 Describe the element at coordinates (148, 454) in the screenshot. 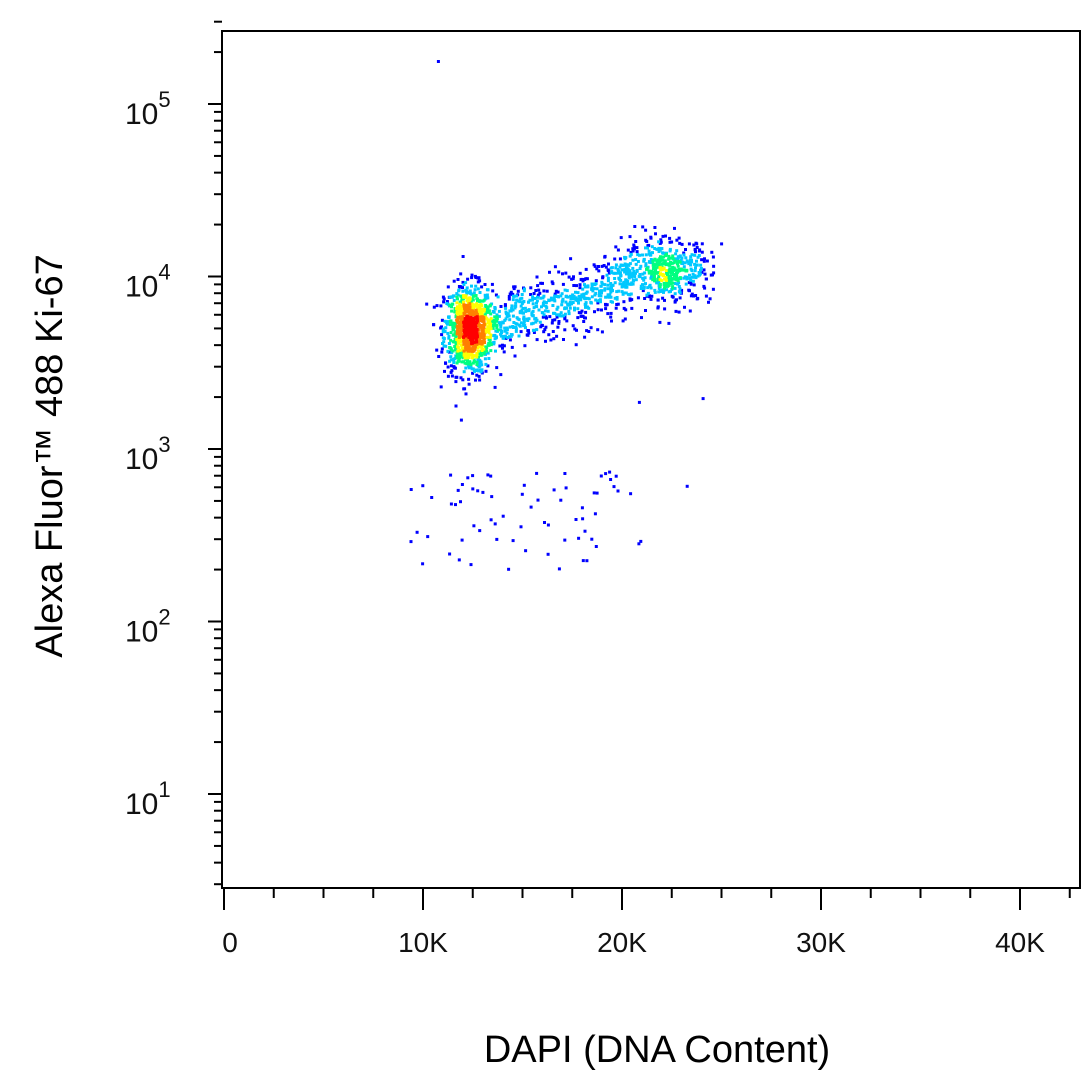

I see `y-tick-label: 103` at that location.